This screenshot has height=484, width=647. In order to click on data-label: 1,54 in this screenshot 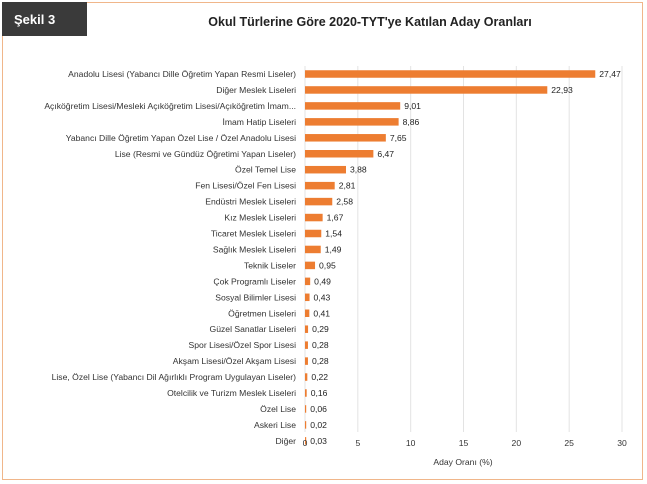, I will do `click(333, 234)`.